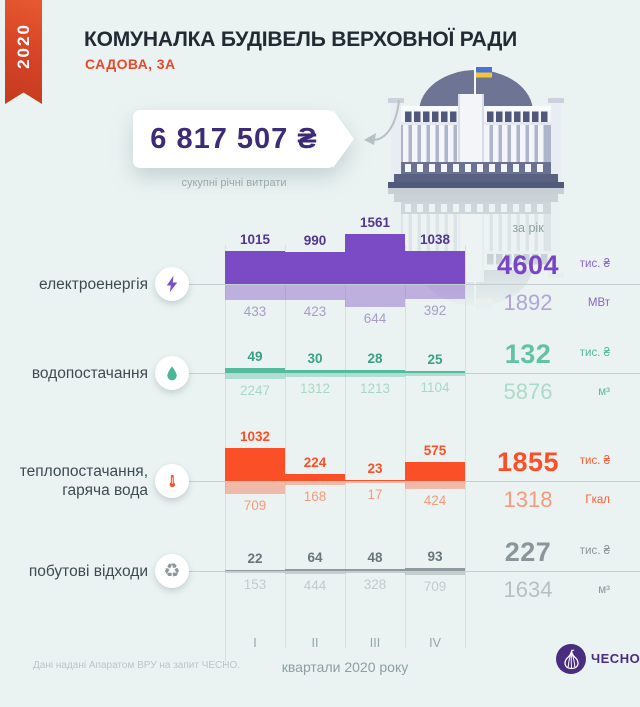 Image resolution: width=640 pixels, height=707 pixels. Describe the element at coordinates (137, 665) in the screenshot. I see `data-source-note: Дані надані Апаратом ВРУ на запит ЧЕСНО.` at that location.